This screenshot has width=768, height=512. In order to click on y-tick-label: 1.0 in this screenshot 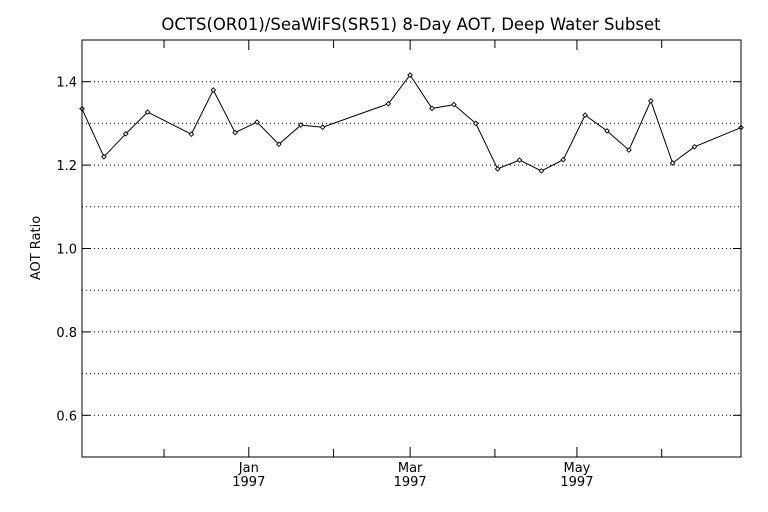, I will do `click(66, 250)`.